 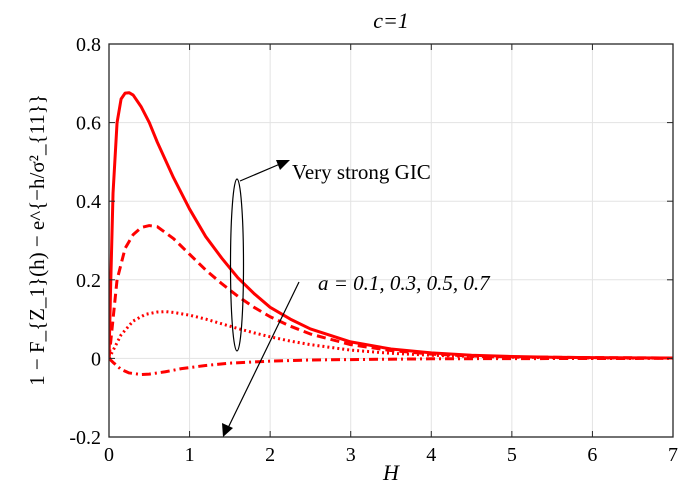 What do you see at coordinates (391, 20) in the screenshot?
I see `chart-title: c=1` at bounding box center [391, 20].